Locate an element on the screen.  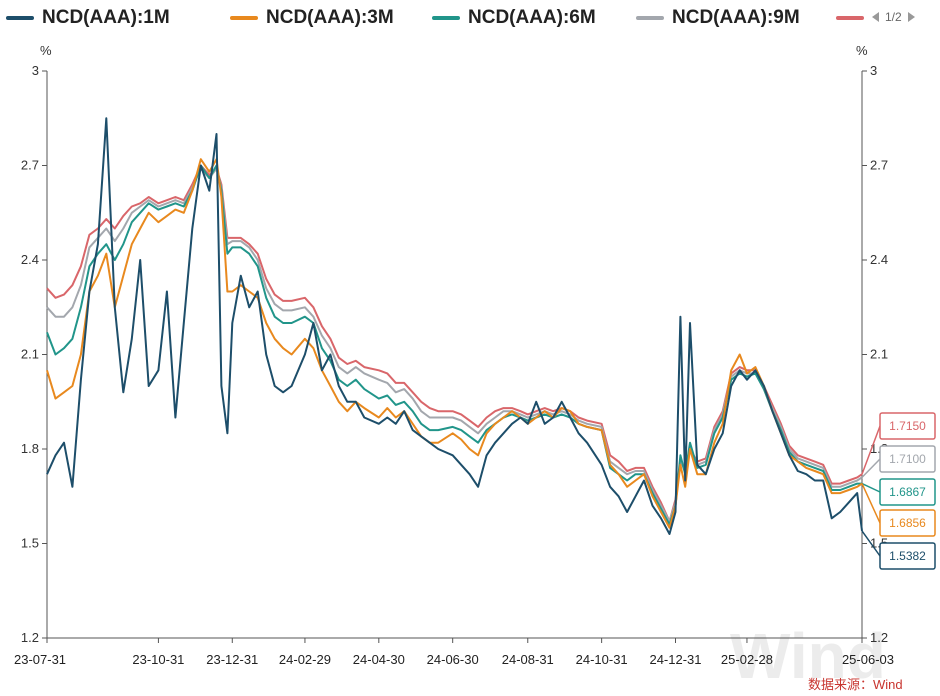
right-axis-unit: % is located at coordinates (862, 50).